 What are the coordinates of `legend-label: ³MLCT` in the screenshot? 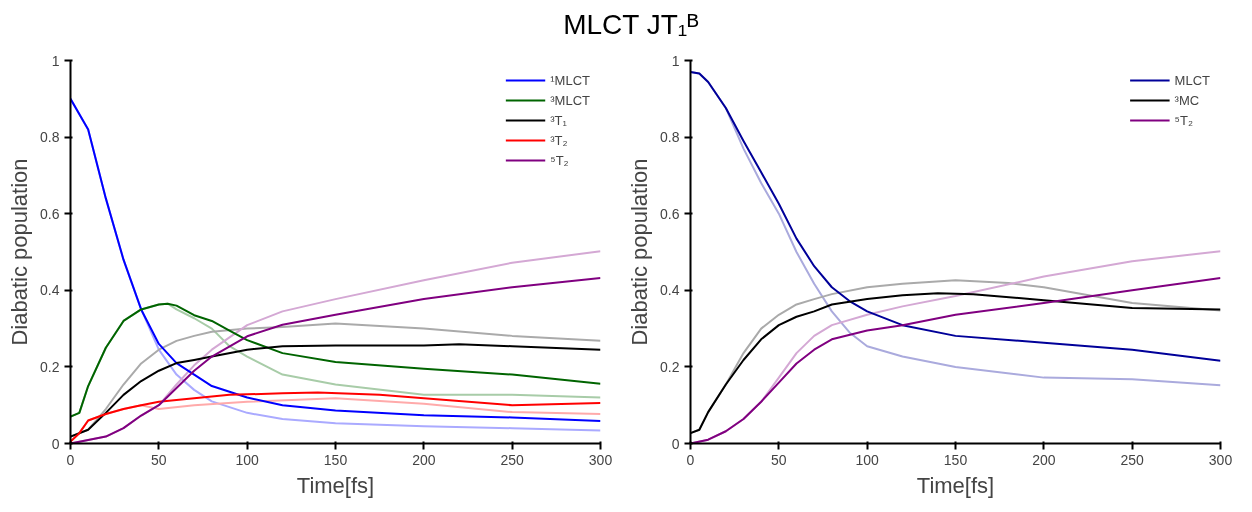 It's located at (570, 100).